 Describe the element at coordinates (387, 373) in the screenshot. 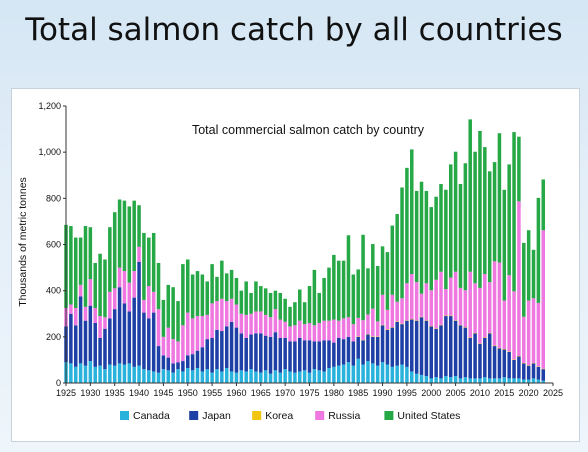

I see `bar-canada-1991` at that location.